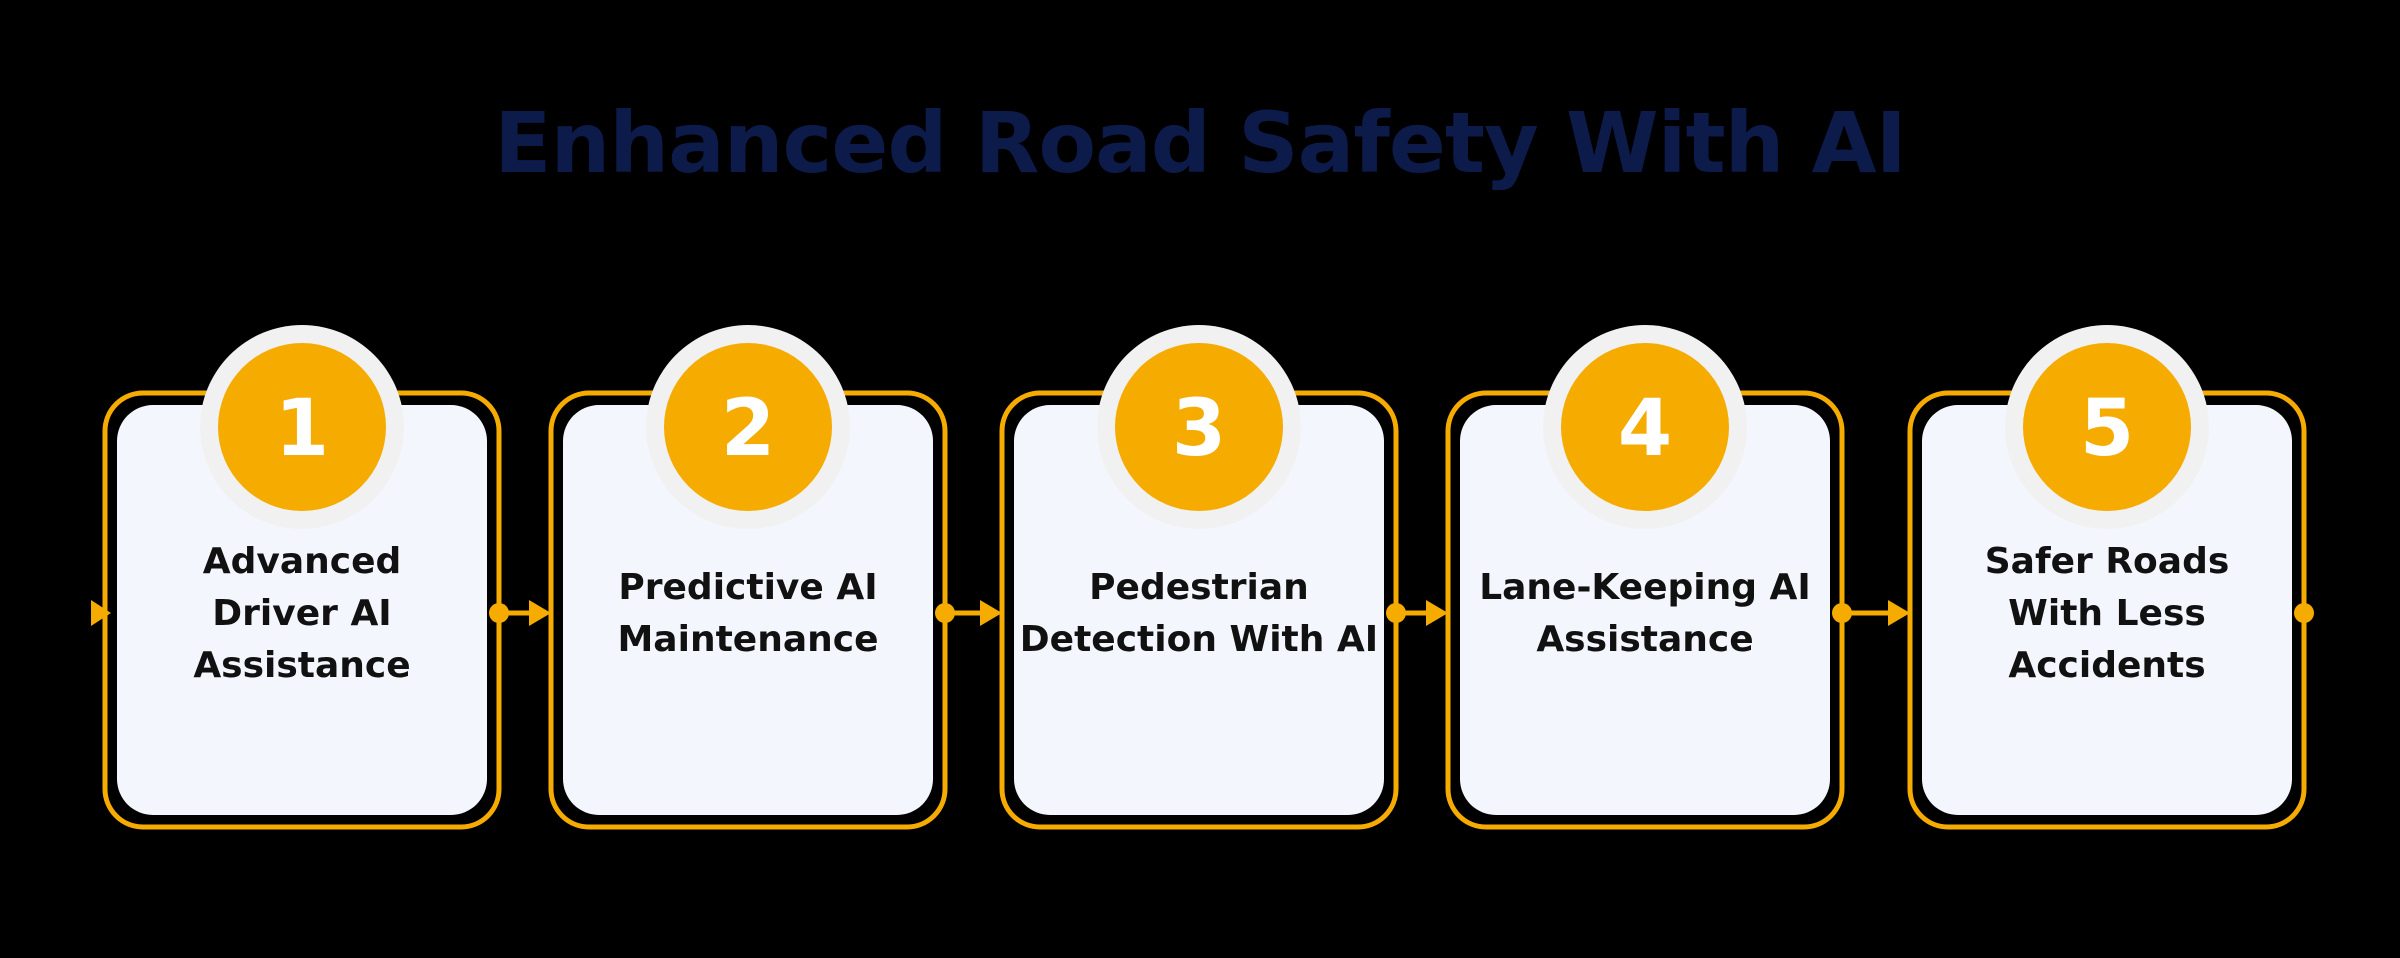  What do you see at coordinates (1202, 613) in the screenshot?
I see `connectors` at bounding box center [1202, 613].